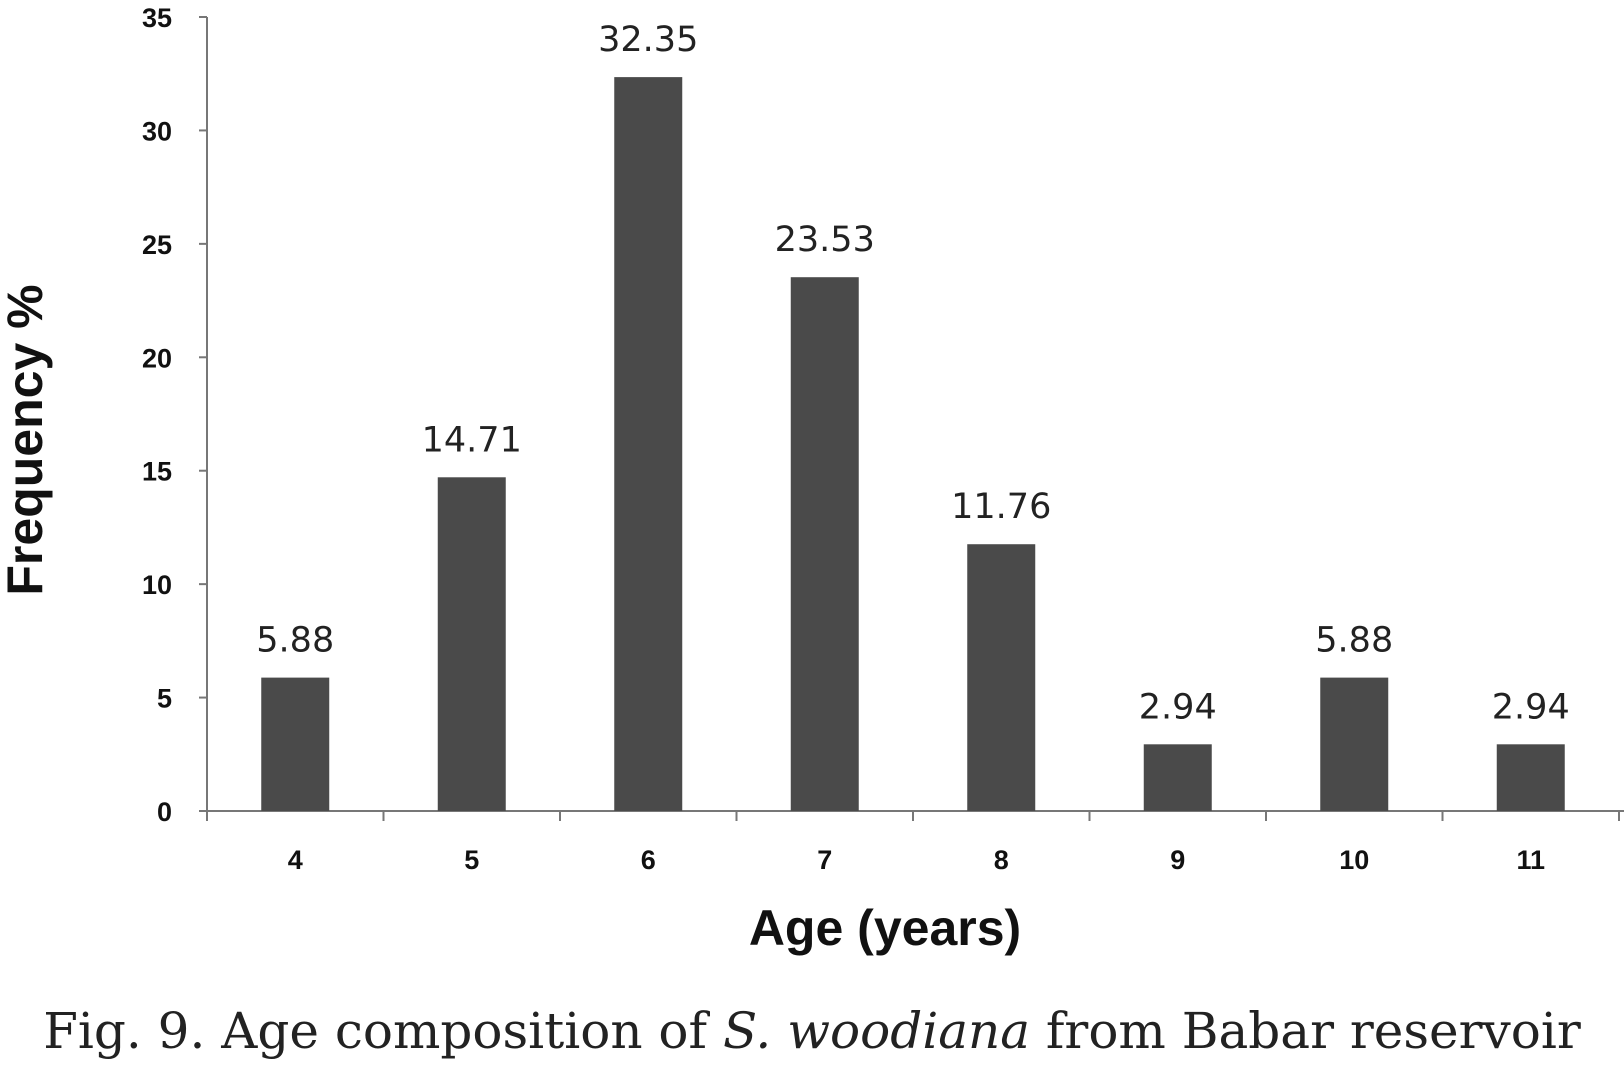 Image resolution: width=1624 pixels, height=1079 pixels. Describe the element at coordinates (157, 245) in the screenshot. I see `y-tick-label: 25` at that location.